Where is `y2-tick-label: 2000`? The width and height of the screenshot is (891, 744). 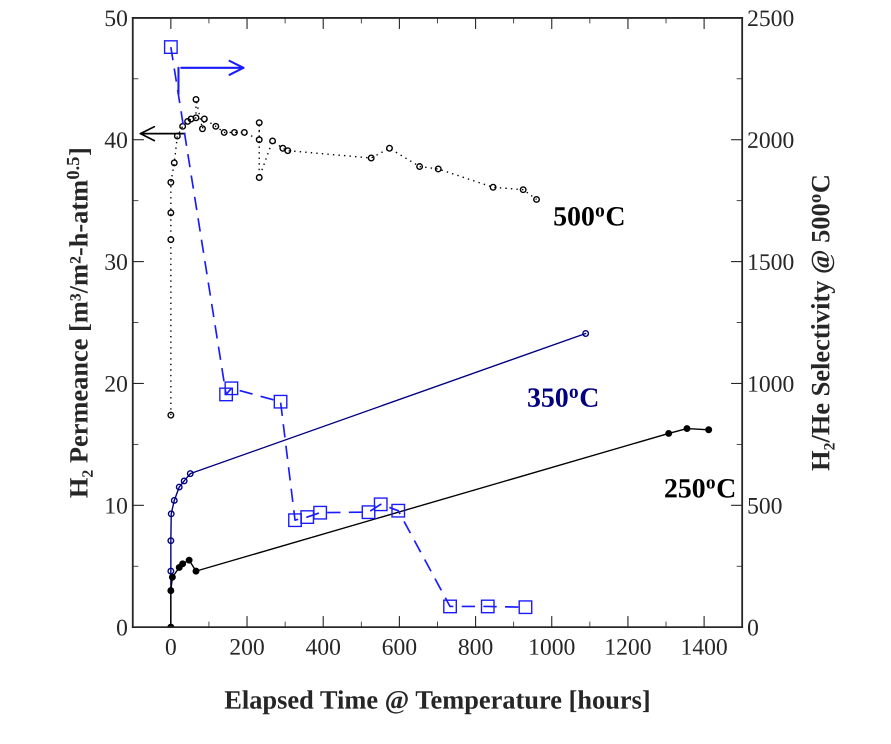 y2-tick-label: 2000 is located at coordinates (771, 140).